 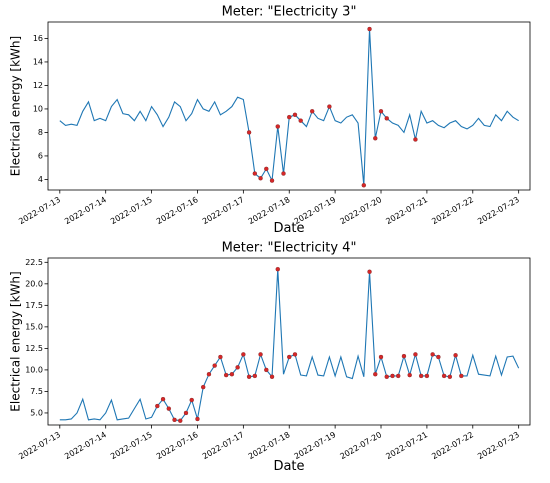 What do you see at coordinates (38, 61) in the screenshot?
I see `y-tick-label: 14` at bounding box center [38, 61].